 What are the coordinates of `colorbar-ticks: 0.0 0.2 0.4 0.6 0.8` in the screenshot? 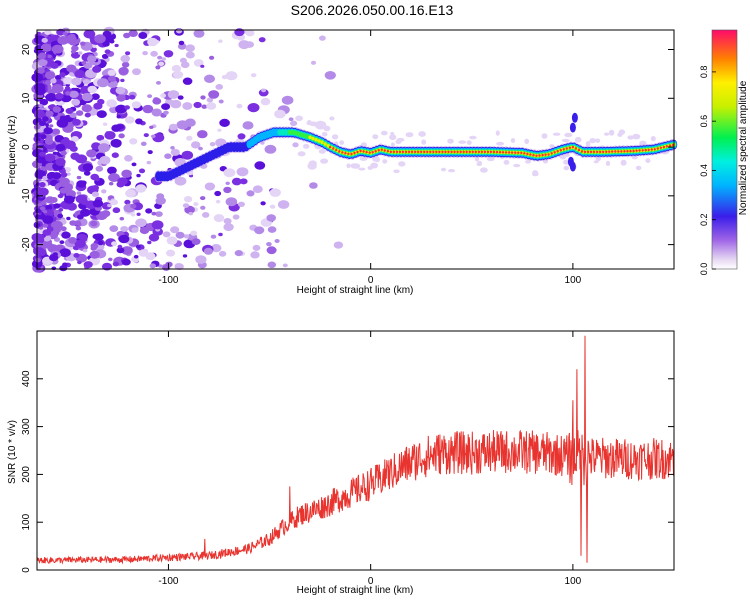 It's located at (707, 170).